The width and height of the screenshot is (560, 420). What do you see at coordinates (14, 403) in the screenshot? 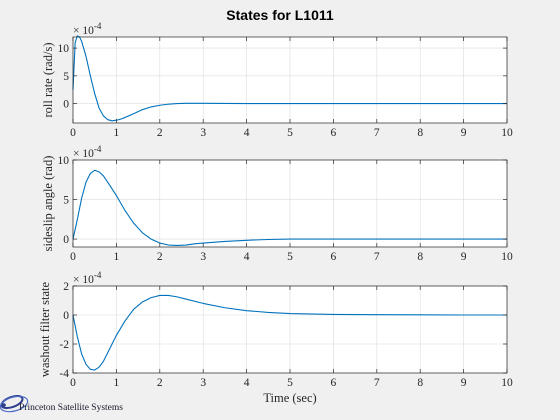
I see `orbit-logo-icon` at bounding box center [14, 403].